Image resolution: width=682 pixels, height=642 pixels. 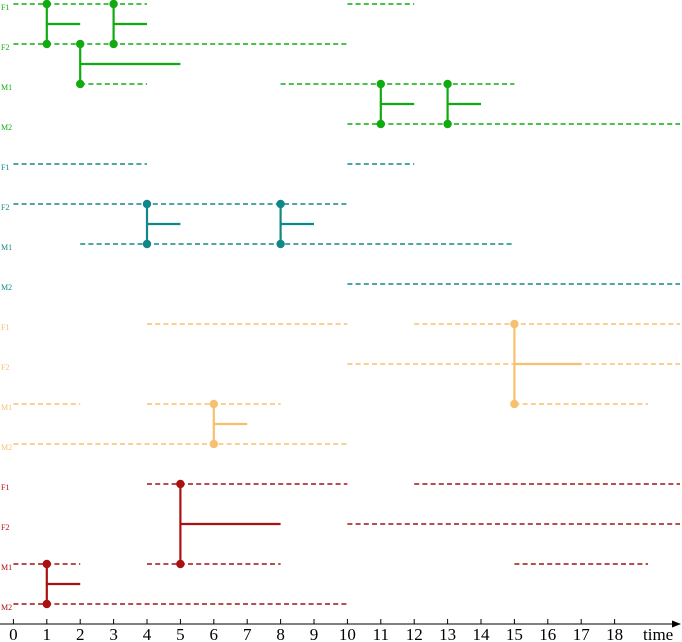 What do you see at coordinates (80, 44) in the screenshot?
I see `event-green-2-dot-top` at bounding box center [80, 44].